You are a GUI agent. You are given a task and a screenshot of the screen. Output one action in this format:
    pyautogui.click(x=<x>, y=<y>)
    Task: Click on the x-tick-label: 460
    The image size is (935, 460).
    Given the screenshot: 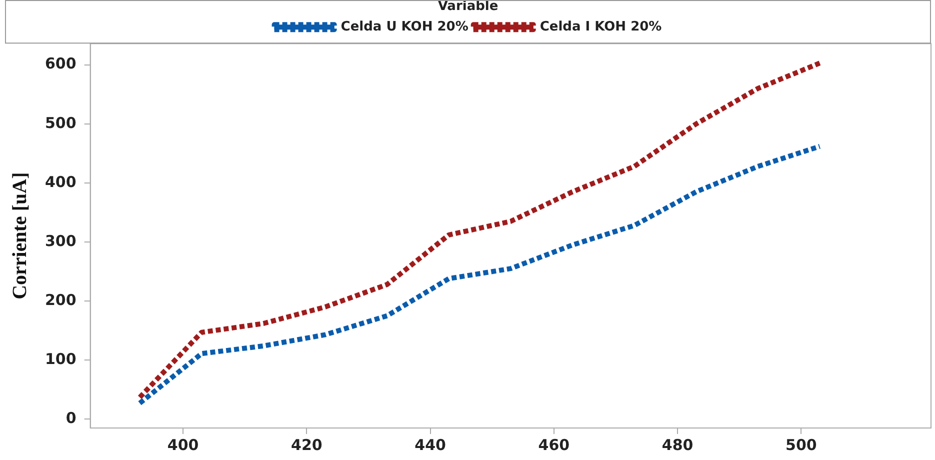 What is the action you would take?
    pyautogui.click(x=554, y=445)
    